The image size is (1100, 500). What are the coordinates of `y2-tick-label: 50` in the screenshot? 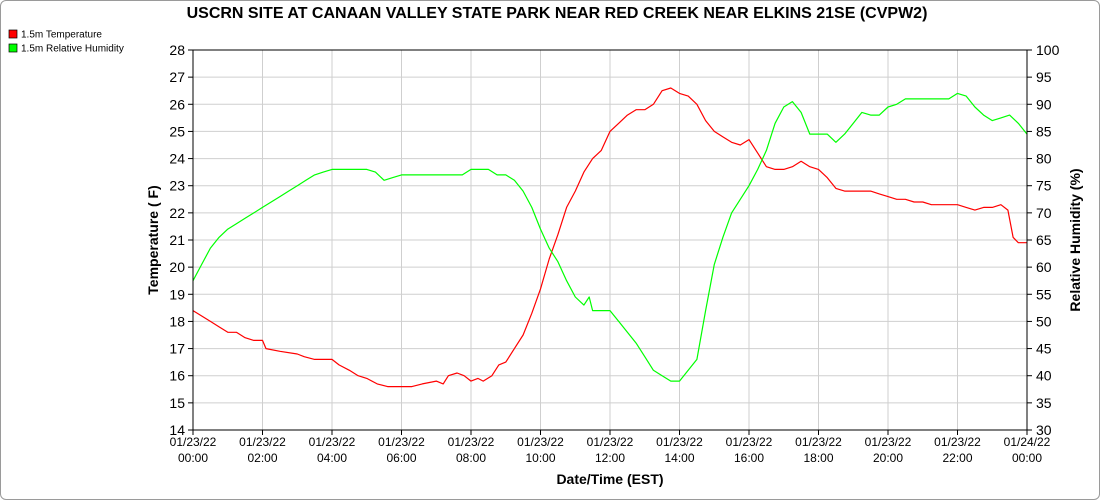 It's located at (1044, 321).